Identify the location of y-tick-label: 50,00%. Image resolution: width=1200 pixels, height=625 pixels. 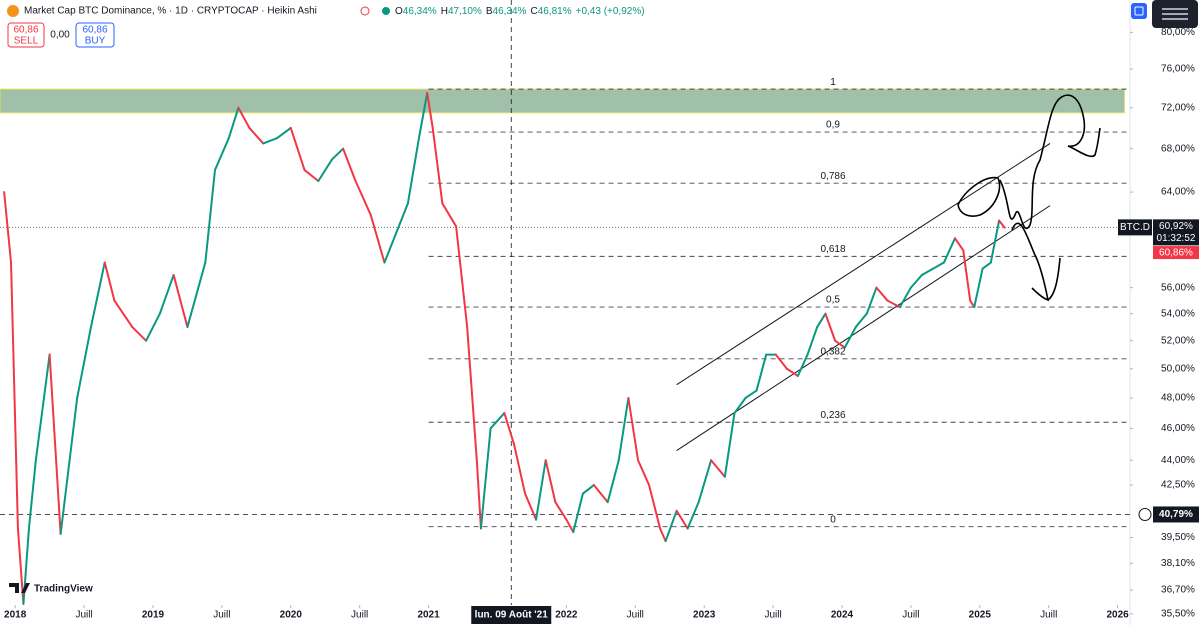
(1178, 368).